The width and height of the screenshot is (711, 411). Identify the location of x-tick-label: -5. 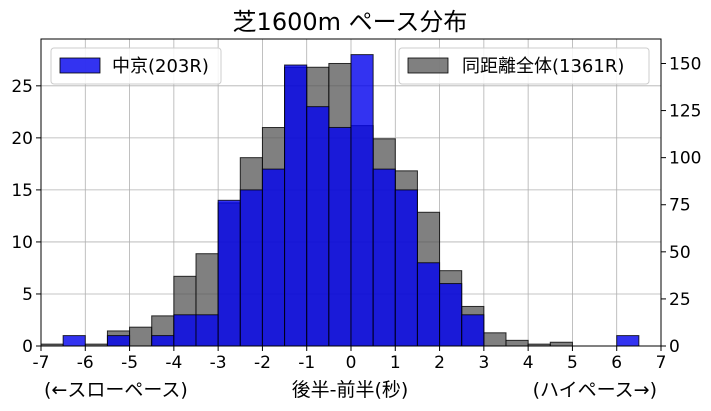
(129, 363).